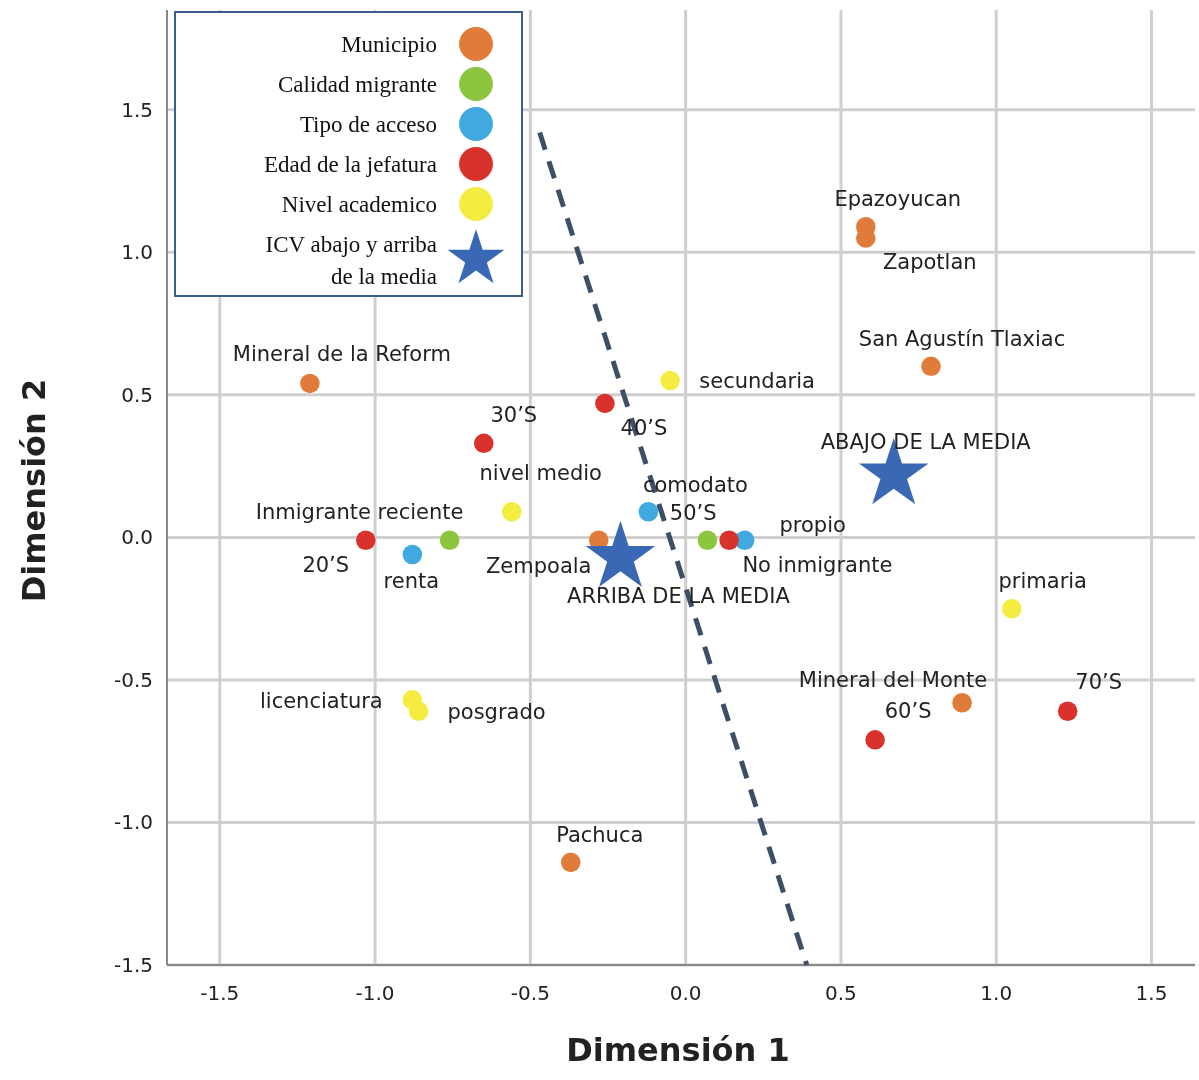 This screenshot has height=1080, width=1199. Describe the element at coordinates (1151, 993) in the screenshot. I see `x-tick-label: 1.5` at that location.